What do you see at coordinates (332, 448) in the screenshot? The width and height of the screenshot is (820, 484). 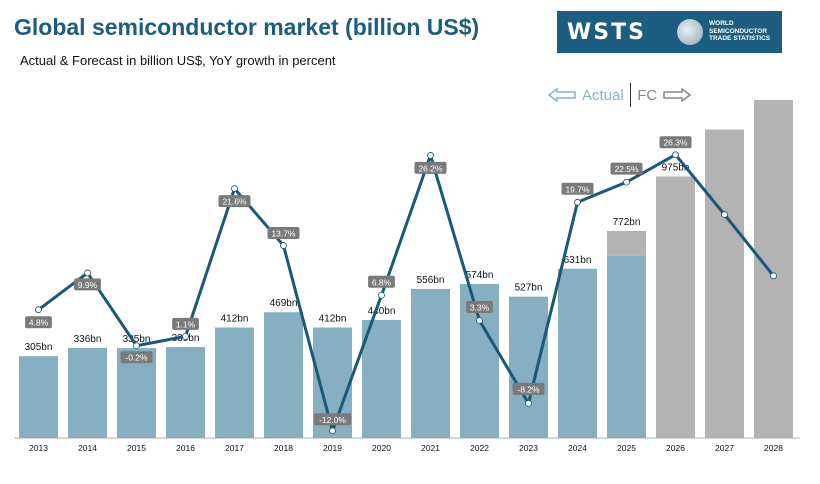 I see `x-tick-label: 2019` at bounding box center [332, 448].